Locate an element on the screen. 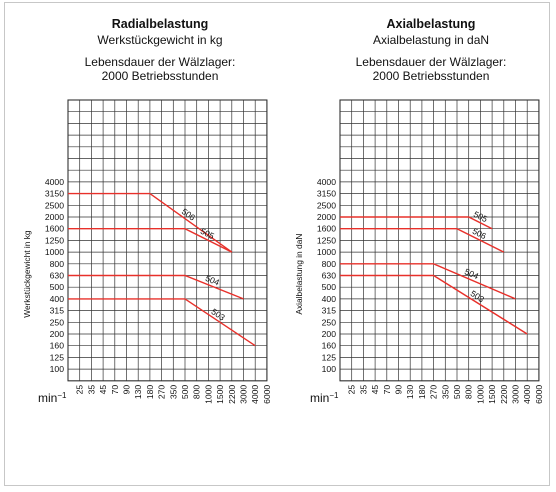 The width and height of the screenshot is (556, 492). y-axis-label: Axialbelastung in daN is located at coordinates (299, 274).